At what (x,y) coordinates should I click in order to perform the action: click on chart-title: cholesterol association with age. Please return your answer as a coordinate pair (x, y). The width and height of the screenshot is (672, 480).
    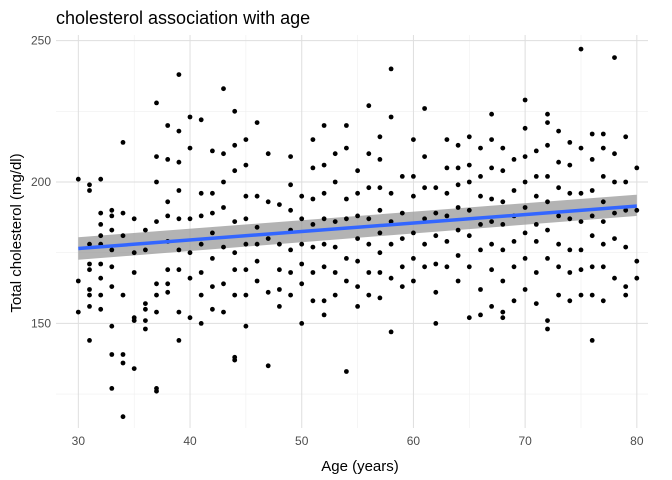
    Looking at the image, I should click on (183, 18).